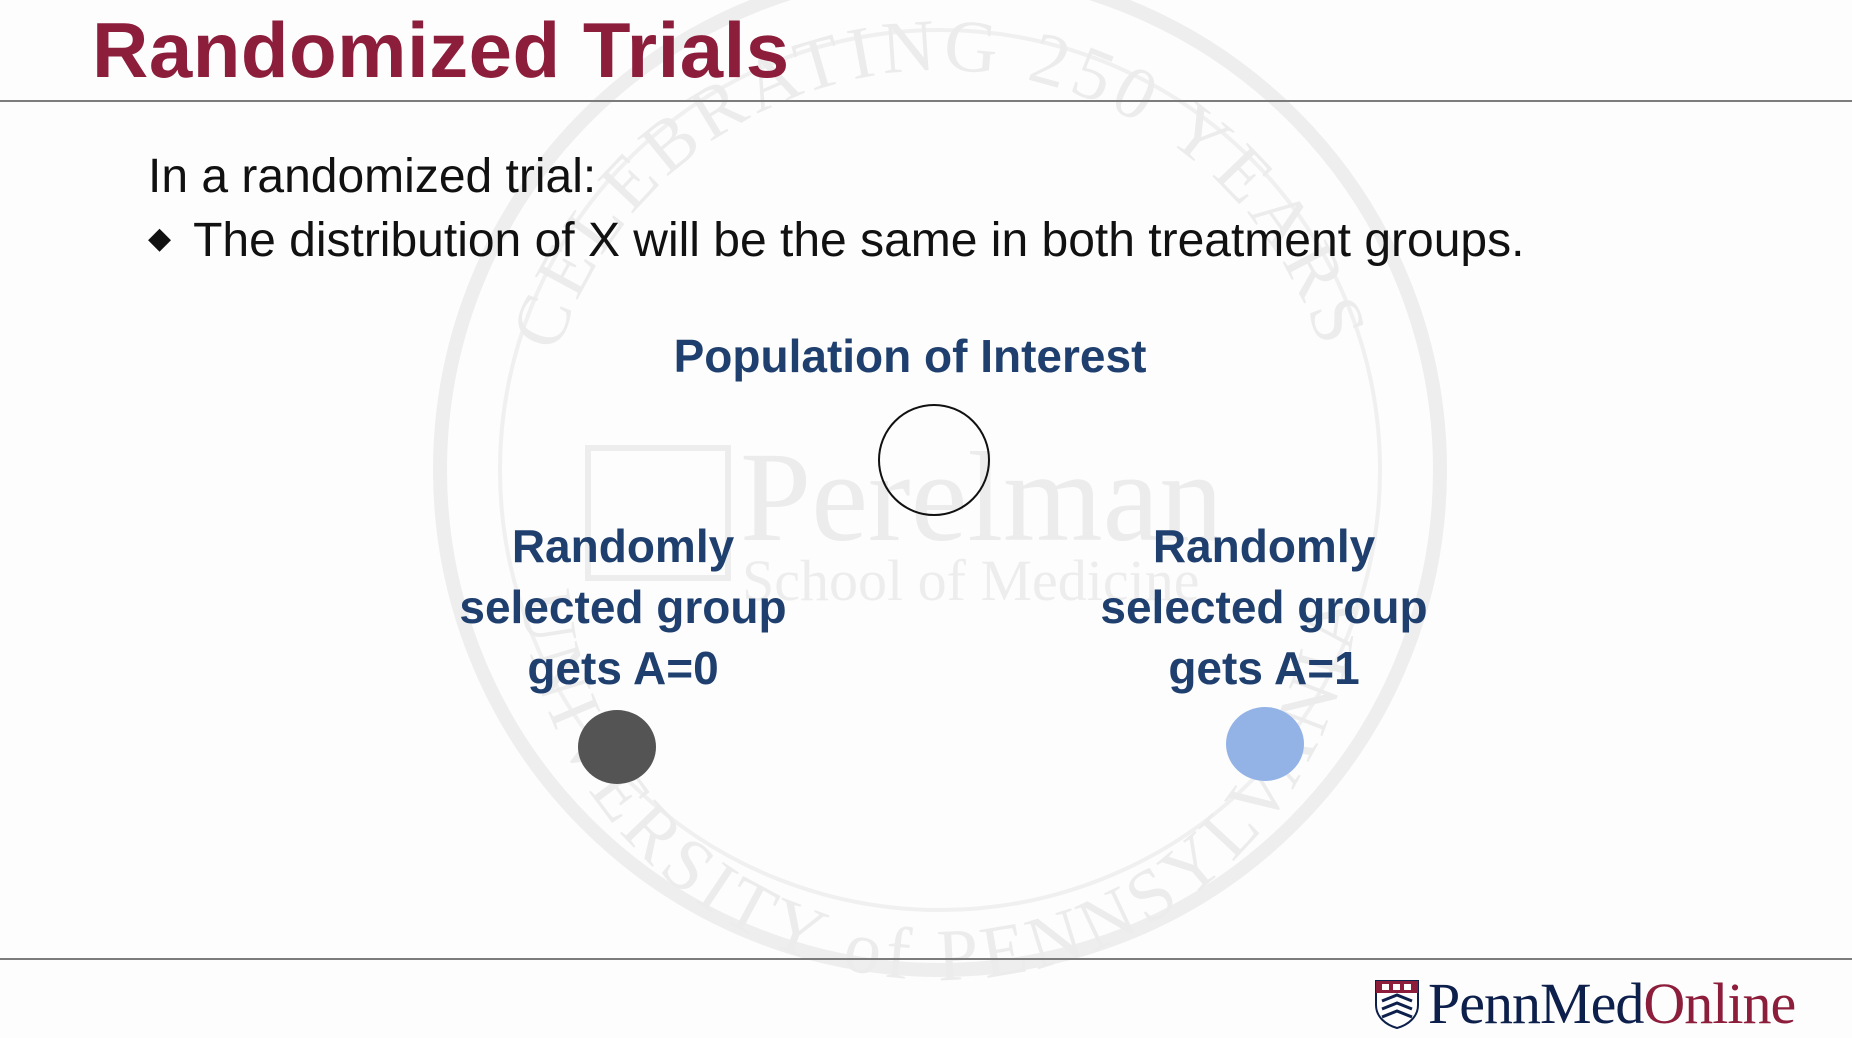 Image resolution: width=1852 pixels, height=1038 pixels. What do you see at coordinates (623, 668) in the screenshot?
I see `group-a0-line-3: gets A=0` at bounding box center [623, 668].